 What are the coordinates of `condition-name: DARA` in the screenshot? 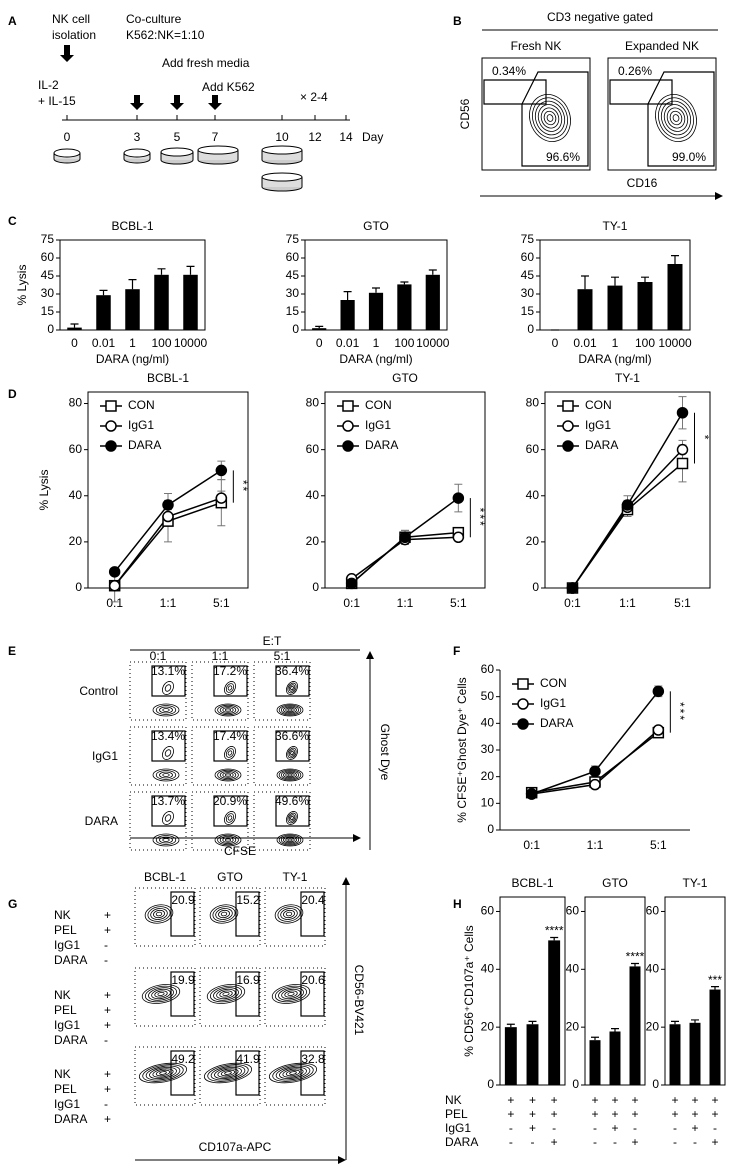 It's located at (70, 1040).